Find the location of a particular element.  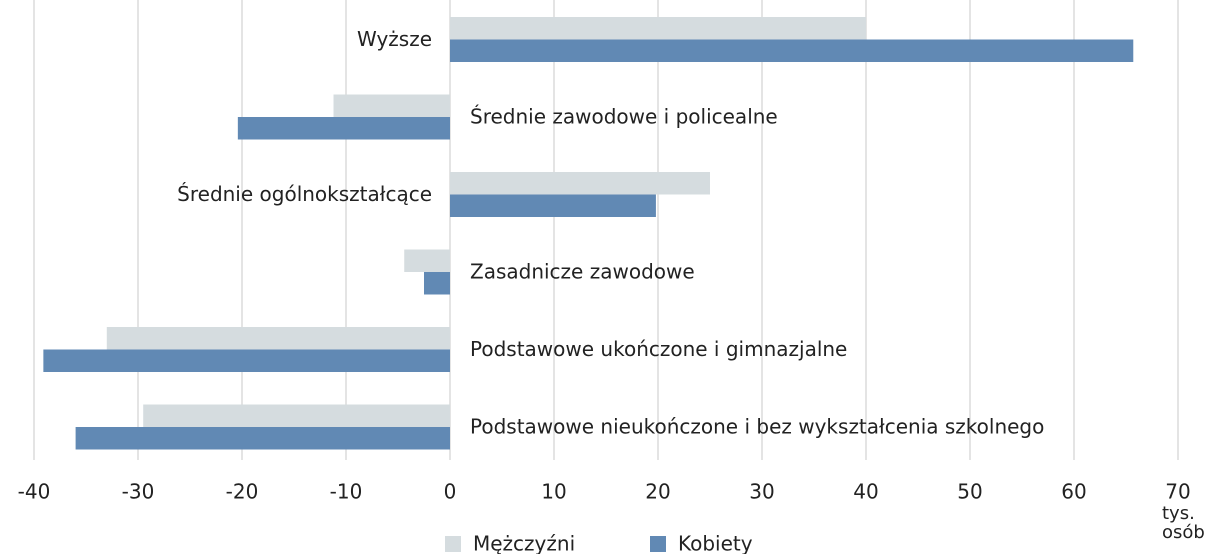

category-label: Średnie zawodowe i policealne is located at coordinates (624, 117).